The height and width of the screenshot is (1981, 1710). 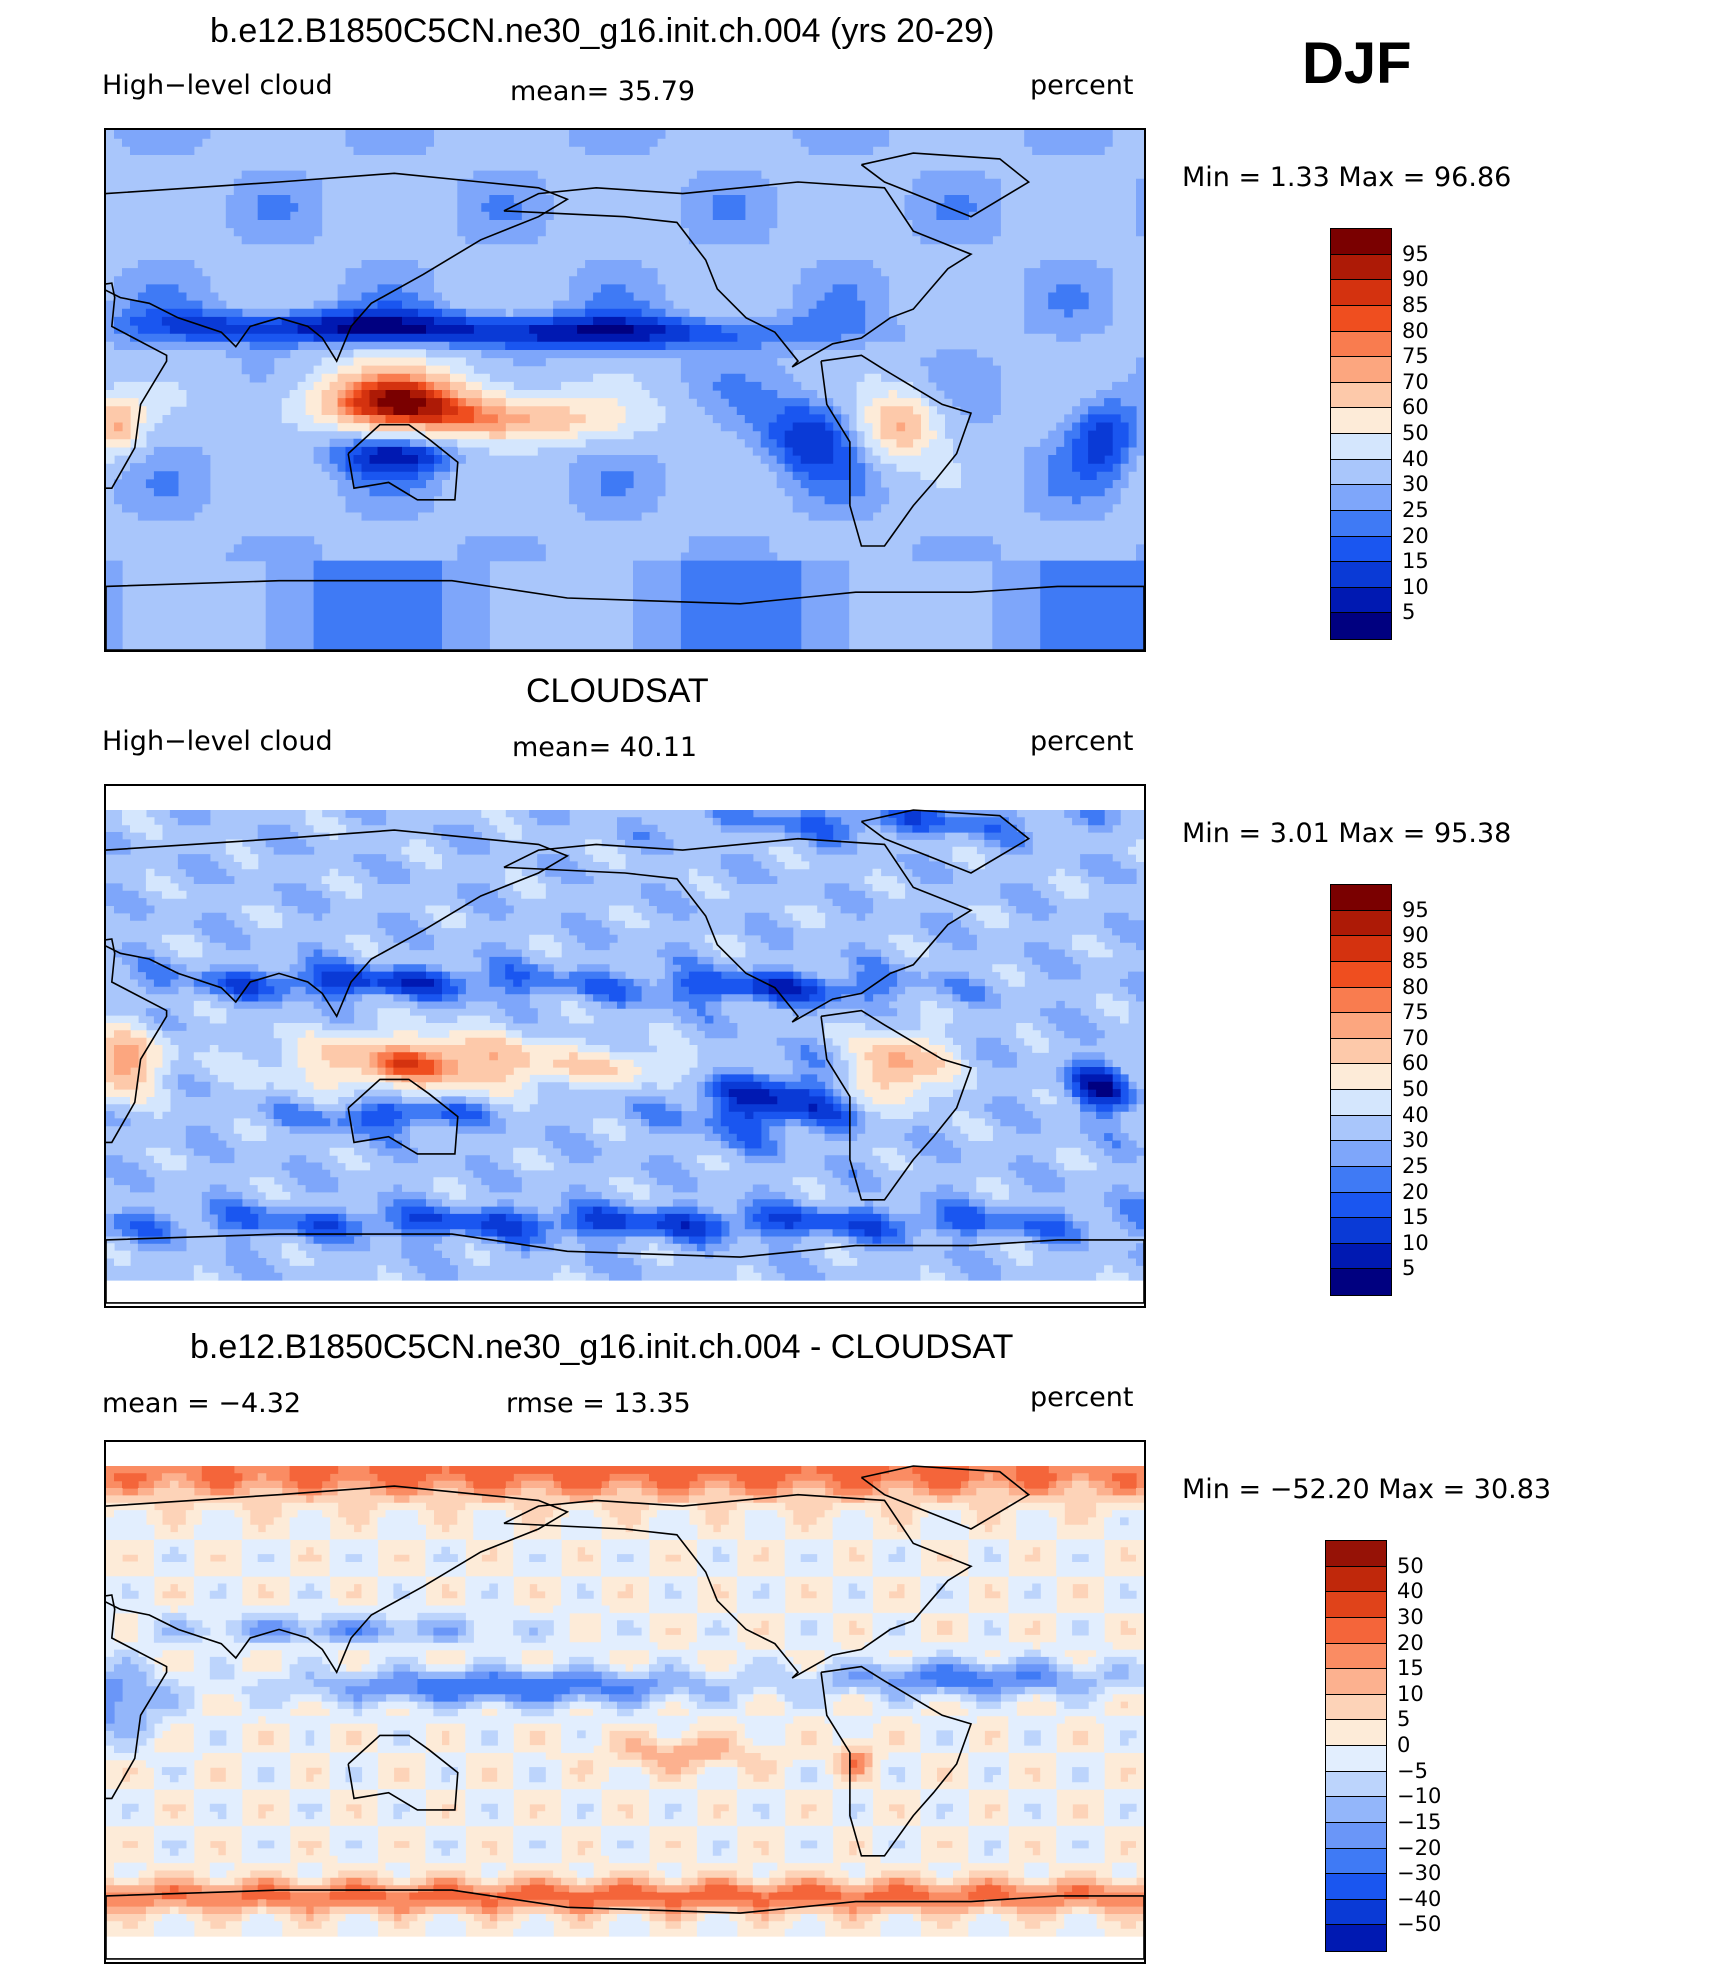 What do you see at coordinates (217, 85) in the screenshot?
I see `panel1-variable-label: High−level cloud` at bounding box center [217, 85].